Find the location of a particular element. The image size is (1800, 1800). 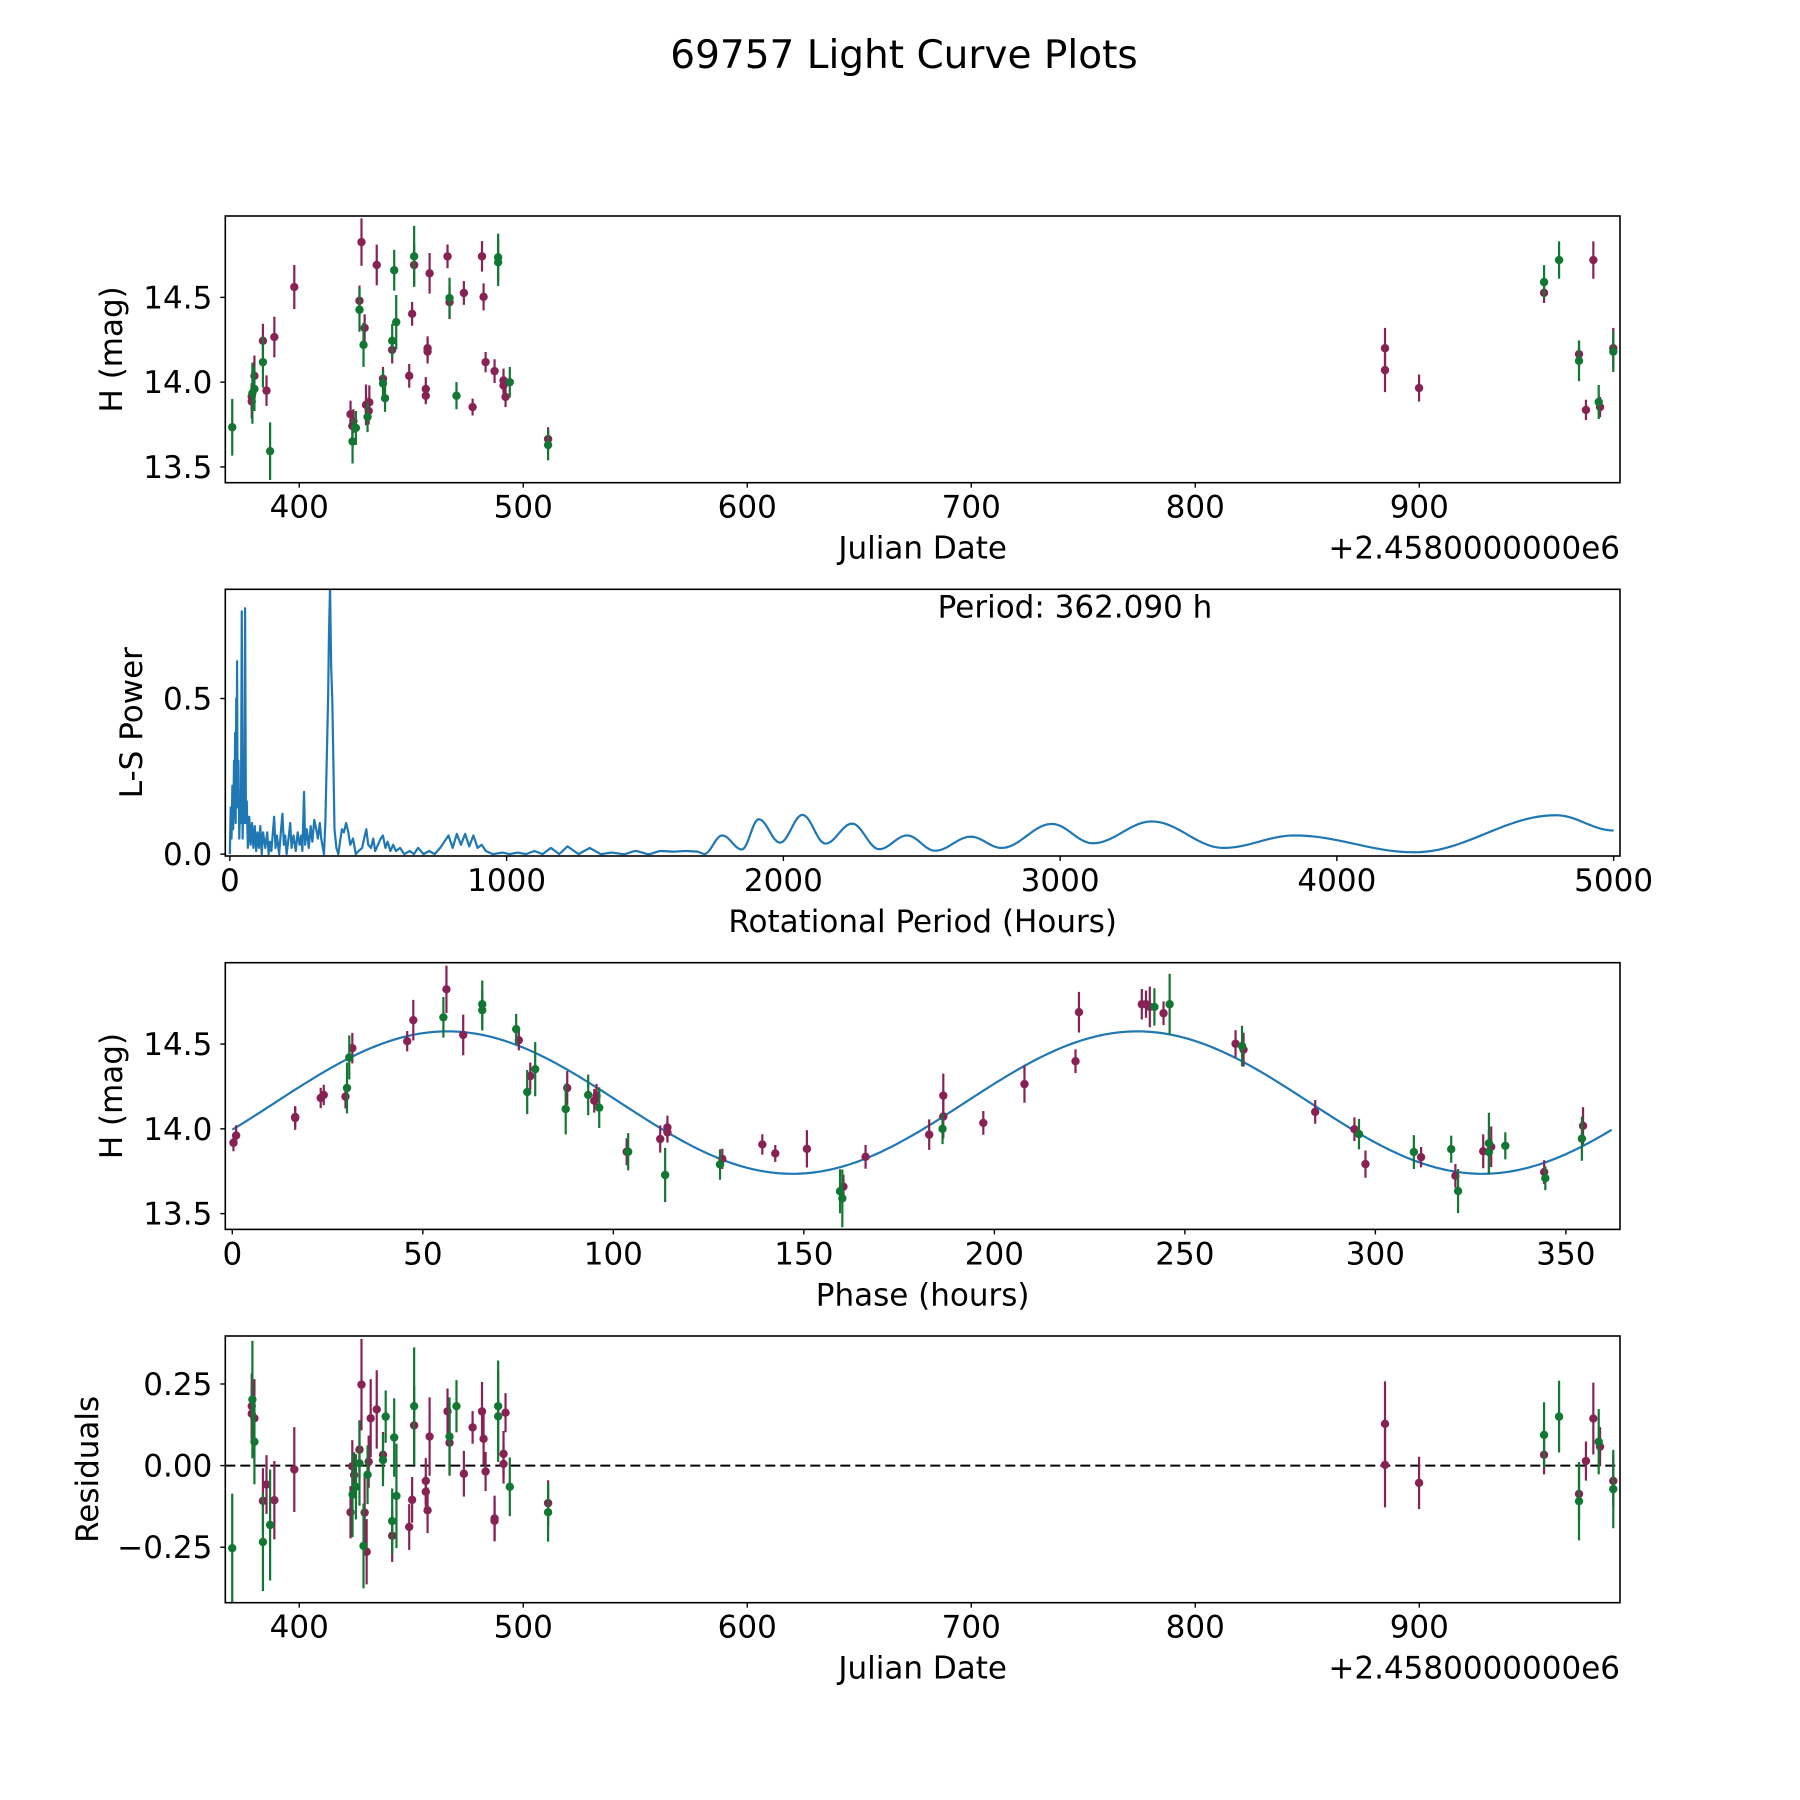

x-tick-label: 3000 is located at coordinates (1060, 881).